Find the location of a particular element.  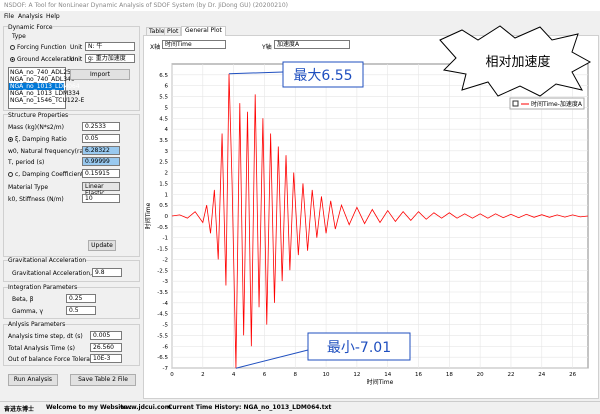

y-tick-label: -1.5 is located at coordinates (162, 250).